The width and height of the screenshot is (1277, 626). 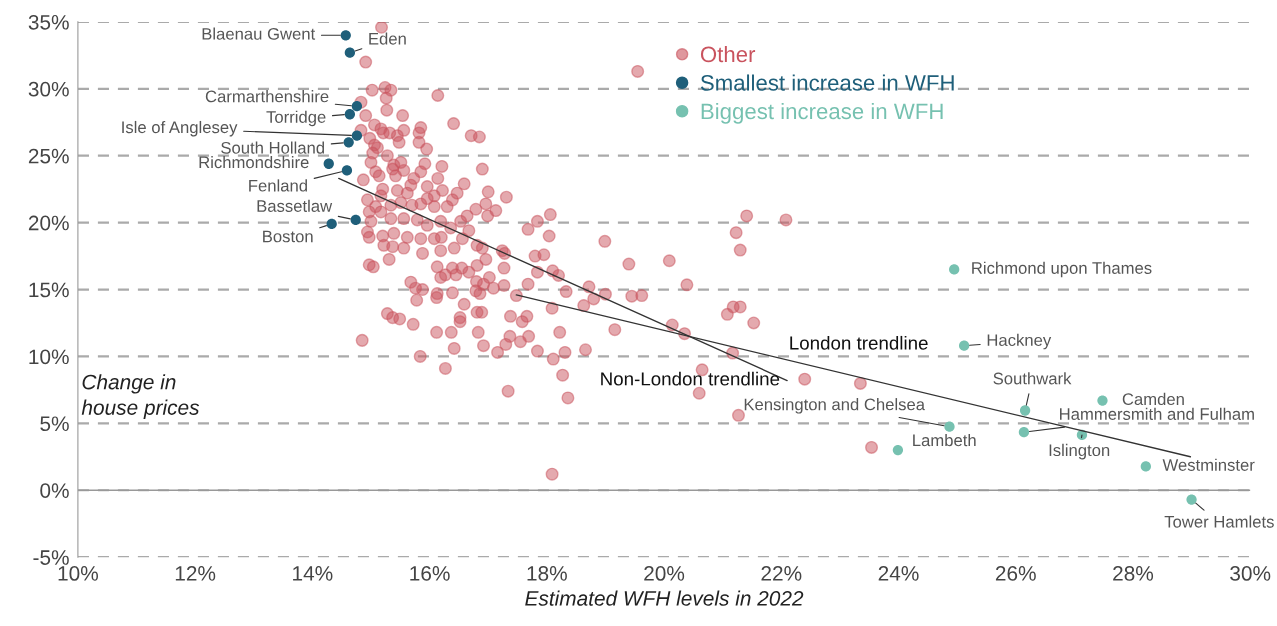 I want to click on annotation: Richmond upon Thames, so click(x=1062, y=269).